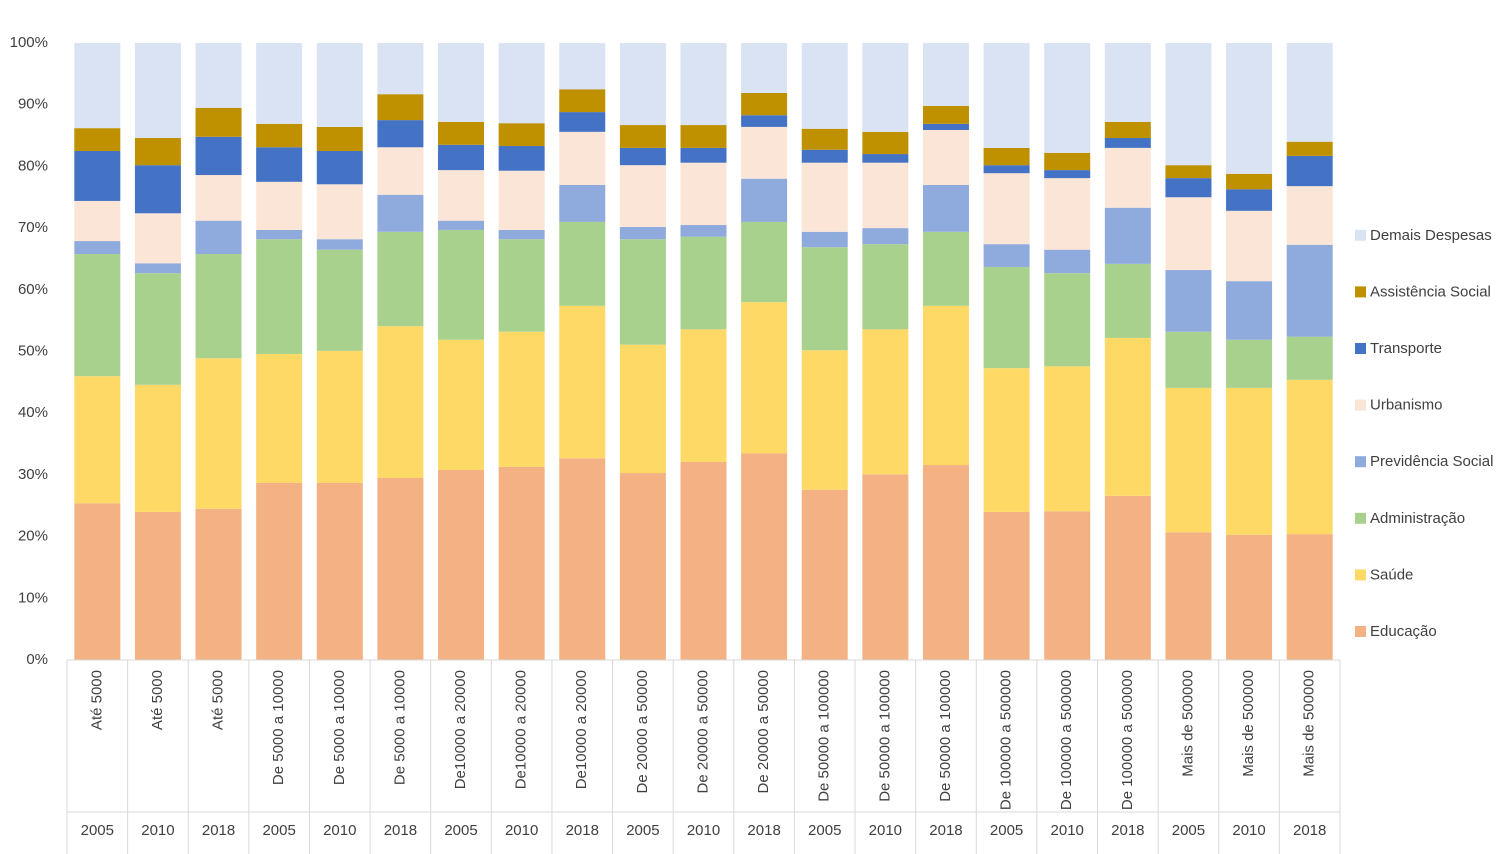  Describe the element at coordinates (33, 104) in the screenshot. I see `y-tick-label: 90%` at that location.